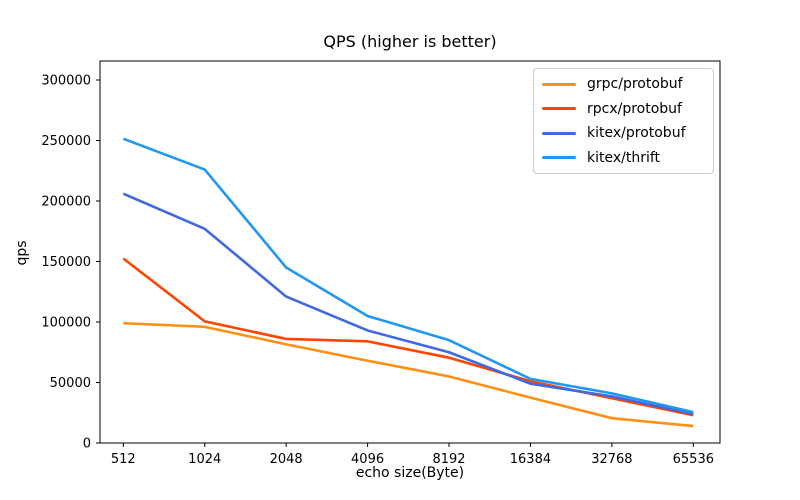  I want to click on legend-swatch-grpc-protobuf, so click(559, 84).